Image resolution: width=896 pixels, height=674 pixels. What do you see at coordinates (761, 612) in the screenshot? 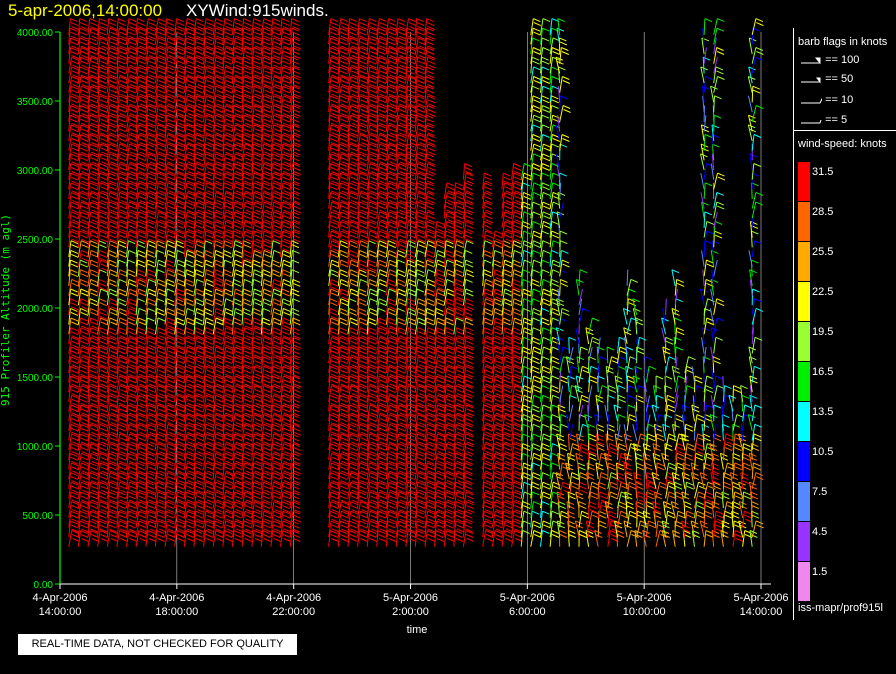
I see `x-tick-label-time: 14:00:00` at bounding box center [761, 612].